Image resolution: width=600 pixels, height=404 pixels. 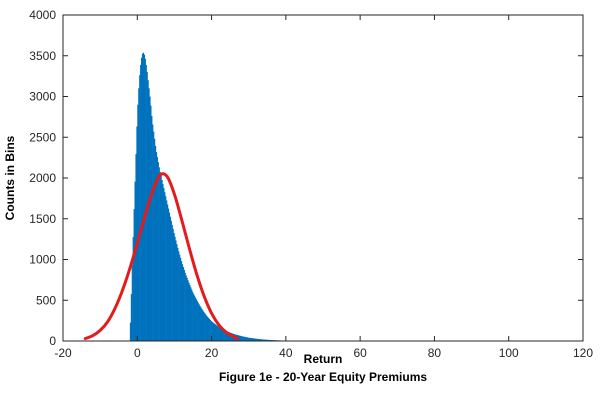 What do you see at coordinates (42, 137) in the screenshot?
I see `y-tick-label-5: 2500` at bounding box center [42, 137].